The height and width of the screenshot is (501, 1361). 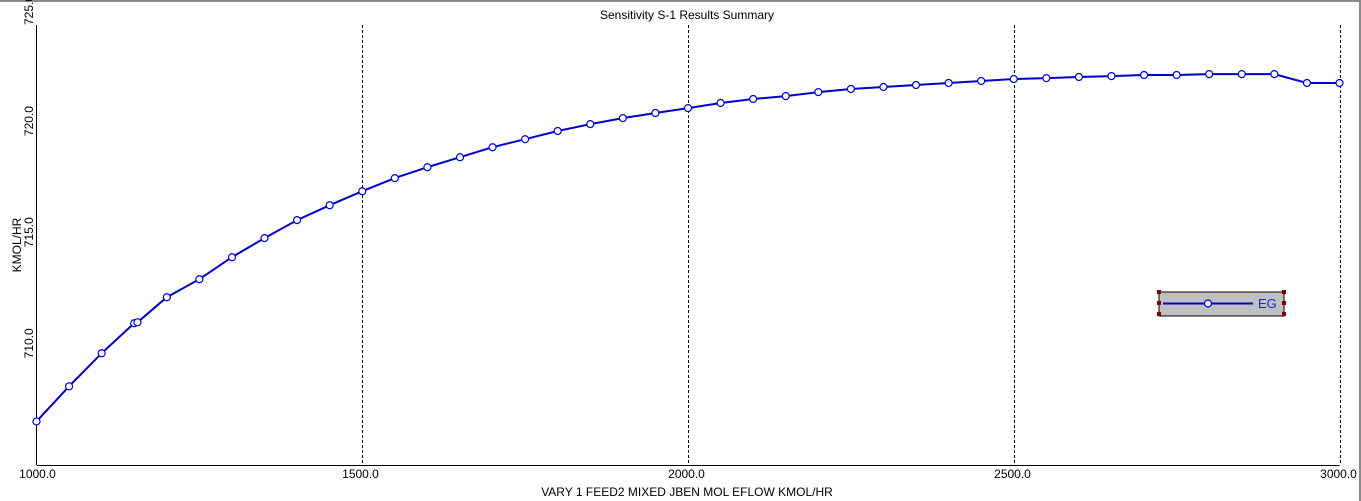 What do you see at coordinates (29, 343) in the screenshot?
I see `y-tick-label: 710.0` at bounding box center [29, 343].